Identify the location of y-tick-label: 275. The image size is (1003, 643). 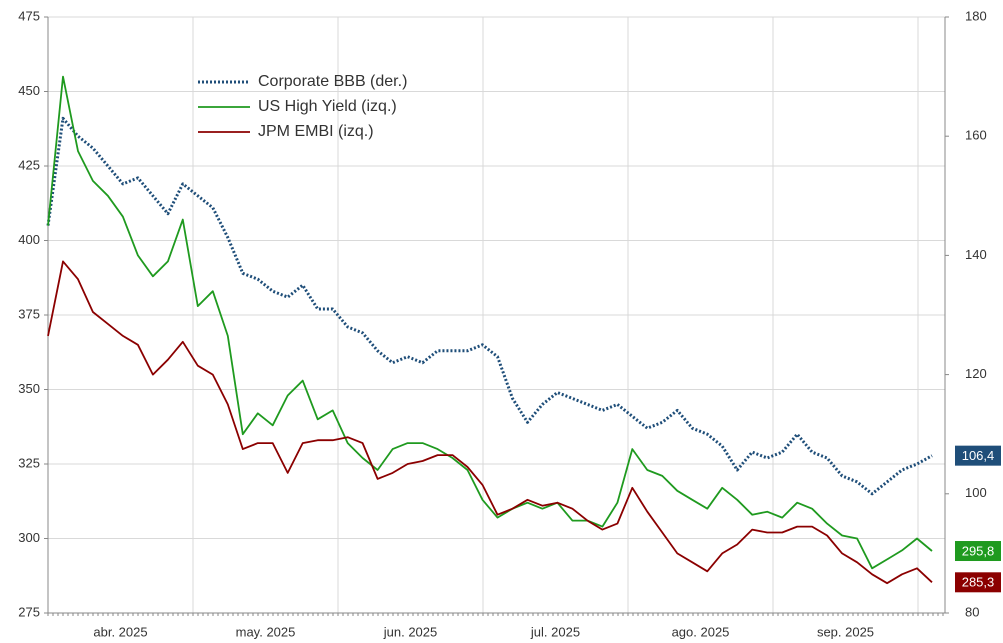
(29, 611).